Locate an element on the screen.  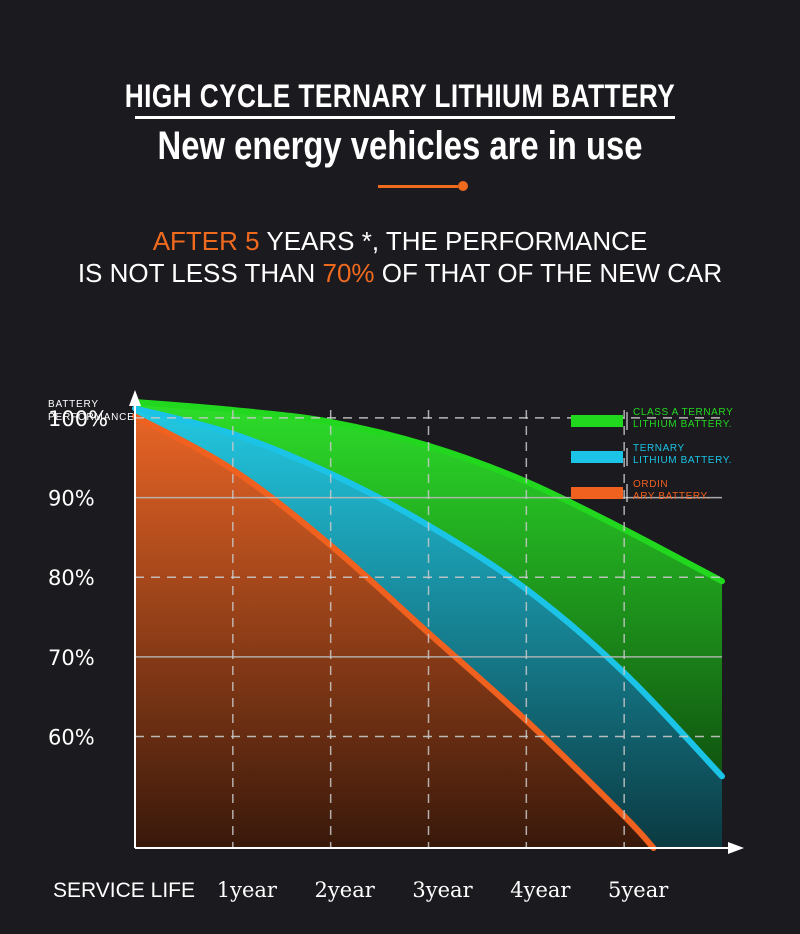
y-tick-label-90: 90% is located at coordinates (71, 499).